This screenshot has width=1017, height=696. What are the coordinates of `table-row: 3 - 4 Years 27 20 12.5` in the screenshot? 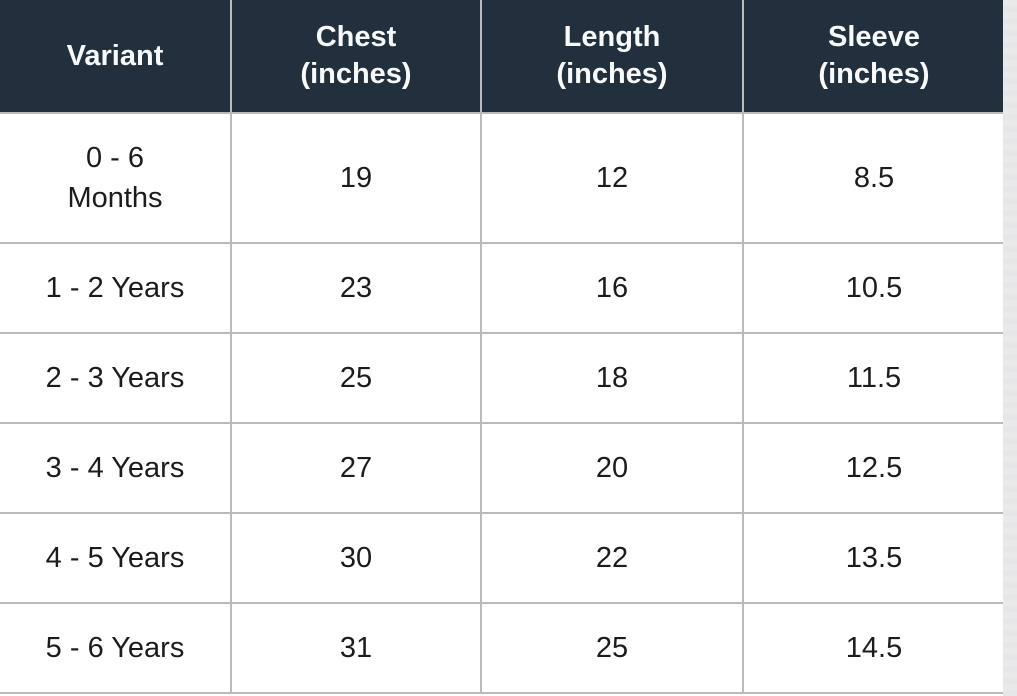 It's located at (503, 468).